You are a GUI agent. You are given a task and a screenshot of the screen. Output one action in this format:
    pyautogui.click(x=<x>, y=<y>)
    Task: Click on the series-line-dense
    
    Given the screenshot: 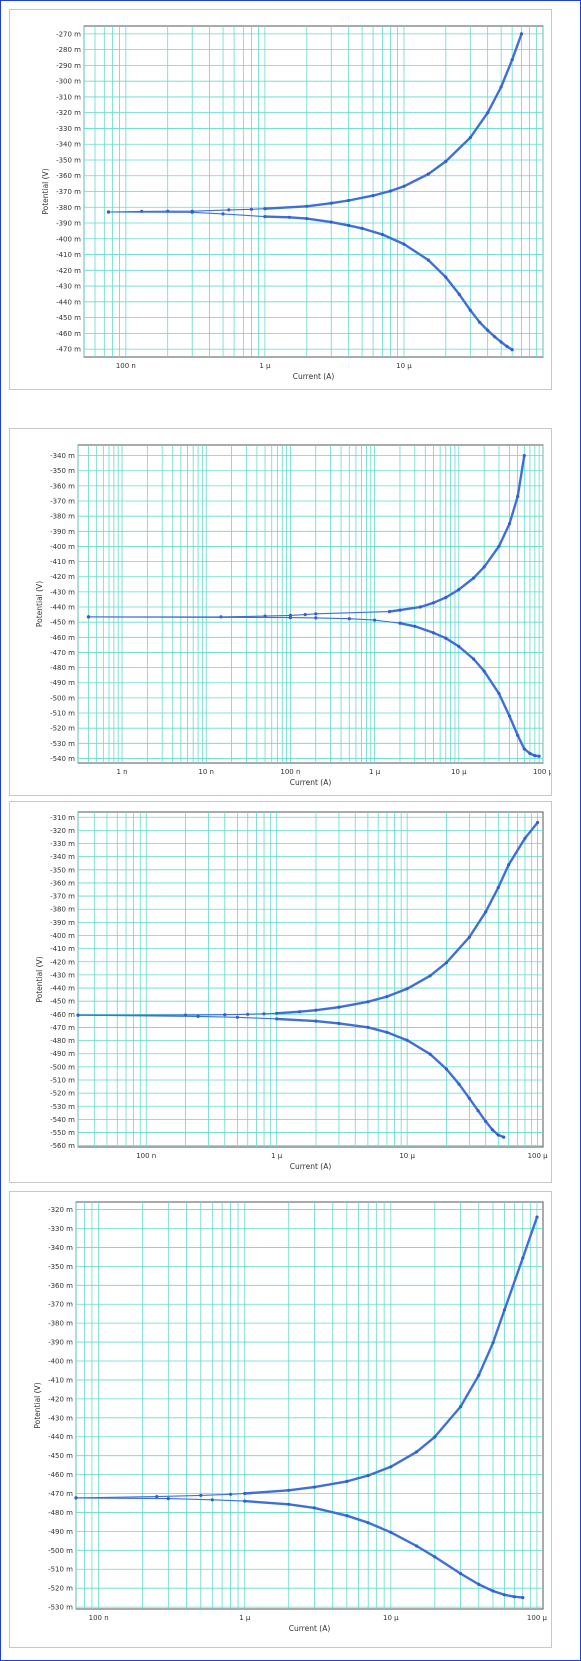 What is the action you would take?
    pyautogui.click(x=391, y=1355)
    